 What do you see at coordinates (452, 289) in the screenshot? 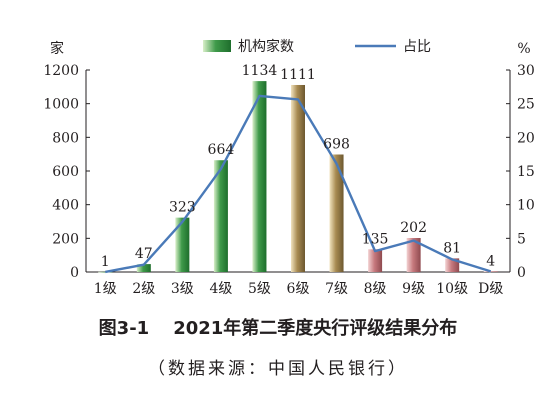
I see `x-tick-label: 10级` at bounding box center [452, 289].